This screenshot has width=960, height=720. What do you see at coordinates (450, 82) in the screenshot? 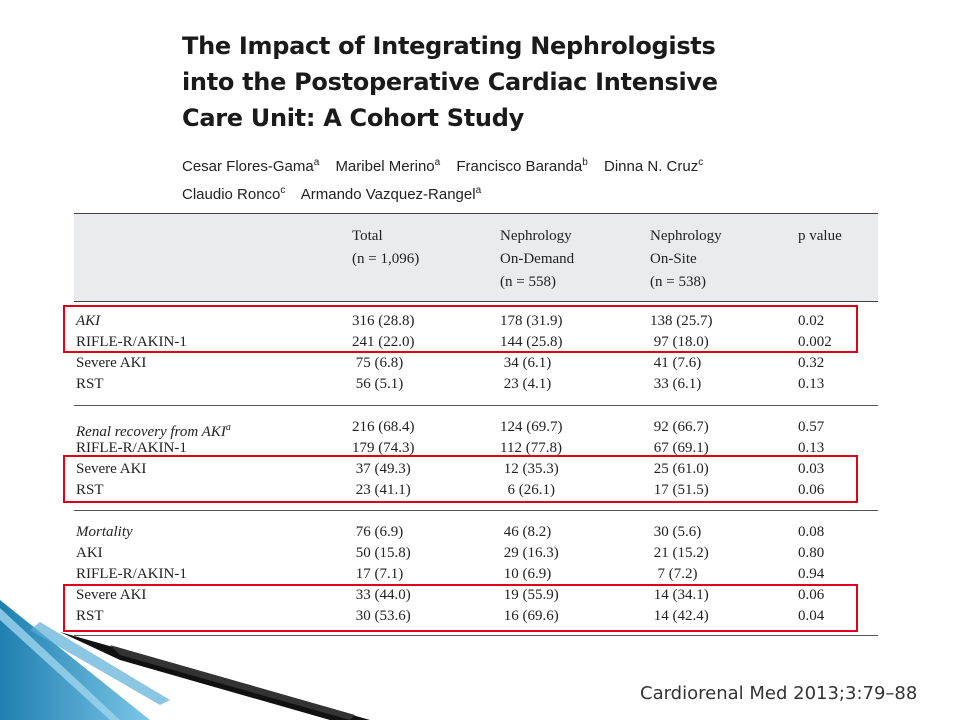
I see `title-line-2: into the Postoperative Cardiac Intensive` at bounding box center [450, 82].